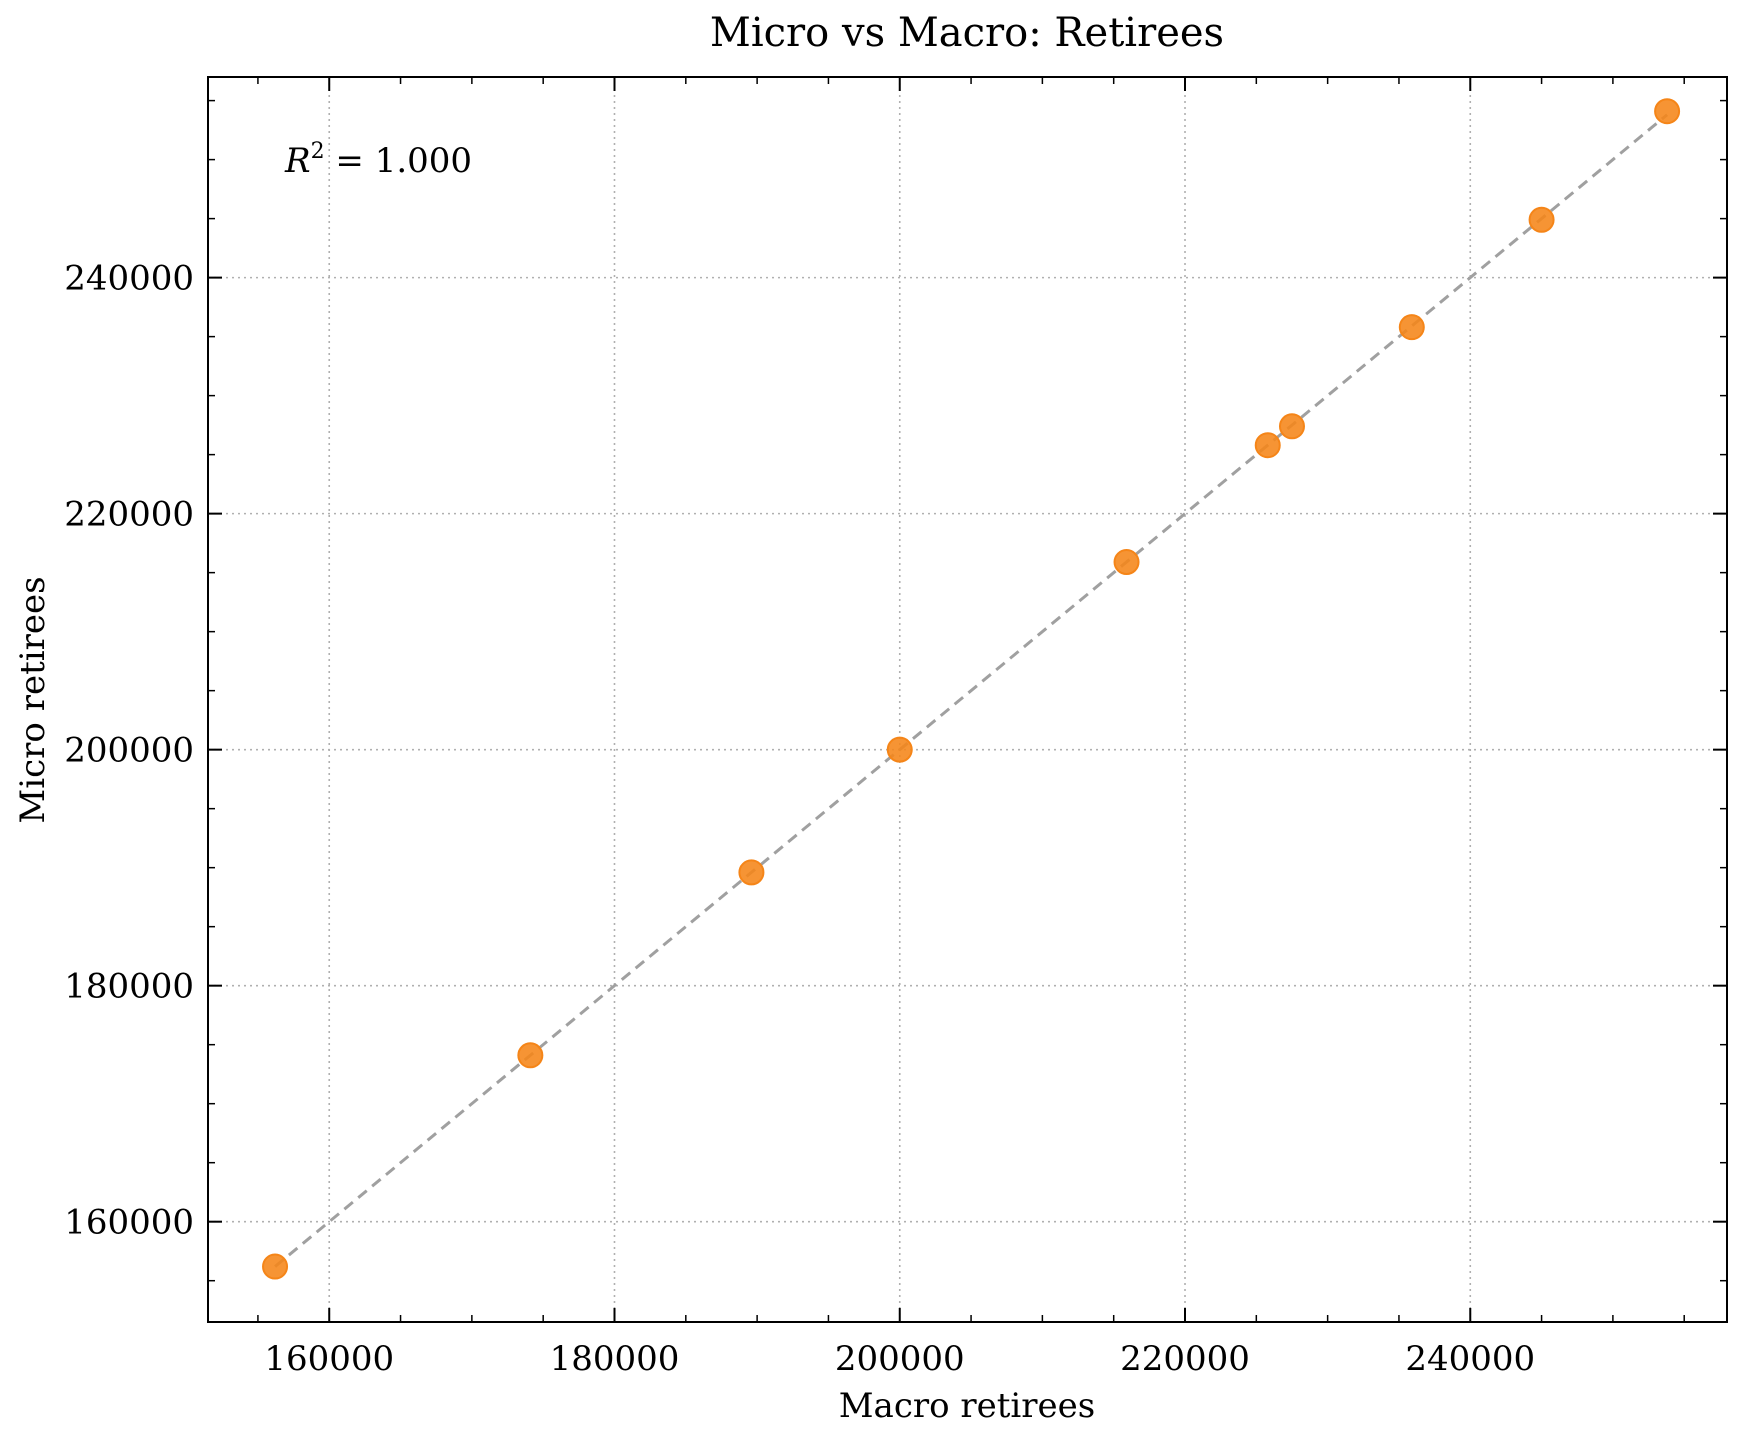 This screenshot has width=1740, height=1440. Describe the element at coordinates (615, 1359) in the screenshot. I see `x-tick-label: 180000` at that location.